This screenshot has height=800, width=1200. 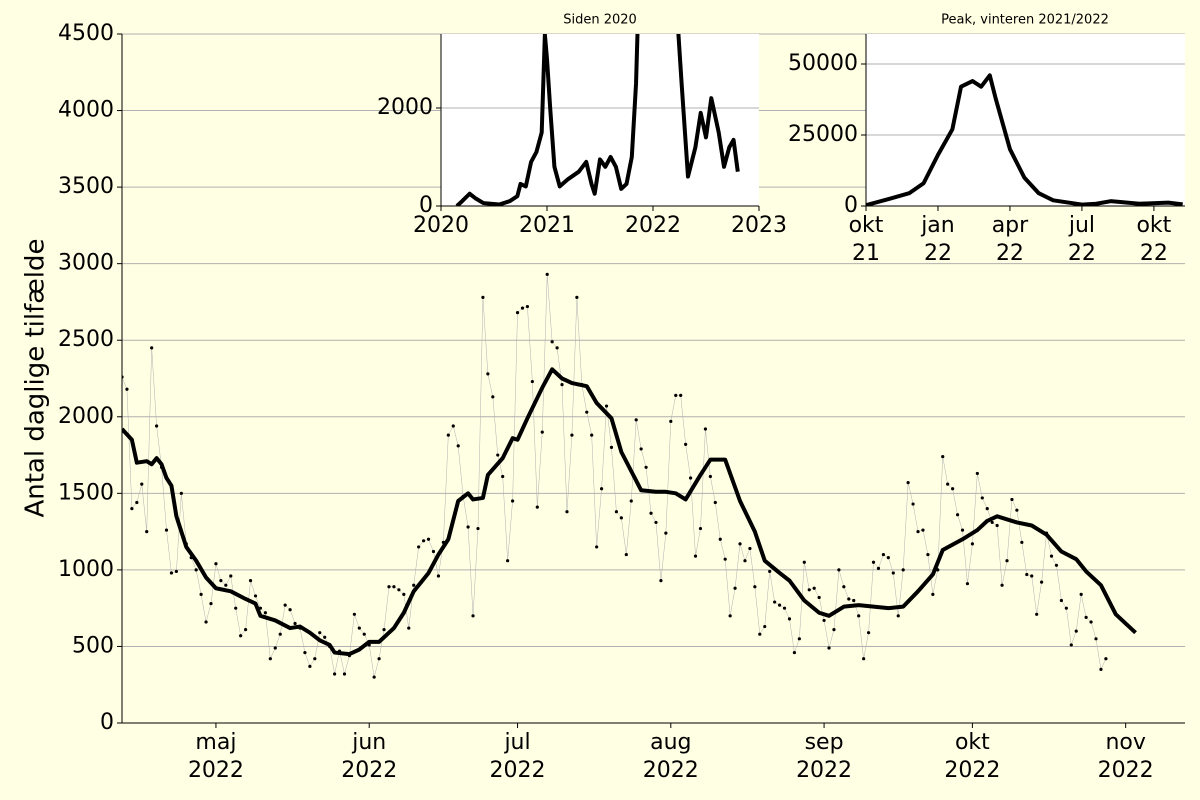 What do you see at coordinates (1125, 756) in the screenshot?
I see `x-tick-label: nov 2022` at bounding box center [1125, 756].